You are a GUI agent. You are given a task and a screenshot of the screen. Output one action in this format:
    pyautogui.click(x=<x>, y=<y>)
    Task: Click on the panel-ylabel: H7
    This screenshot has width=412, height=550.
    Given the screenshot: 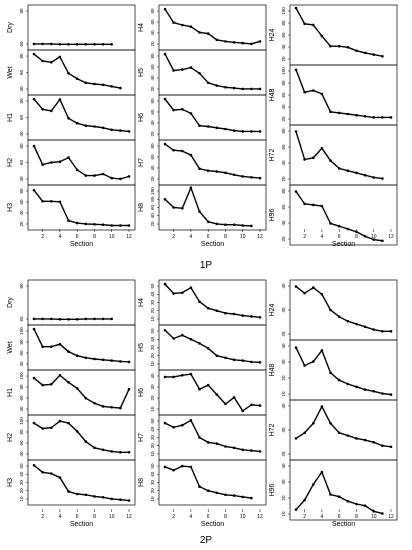 What is the action you would take?
    pyautogui.click(x=141, y=437)
    